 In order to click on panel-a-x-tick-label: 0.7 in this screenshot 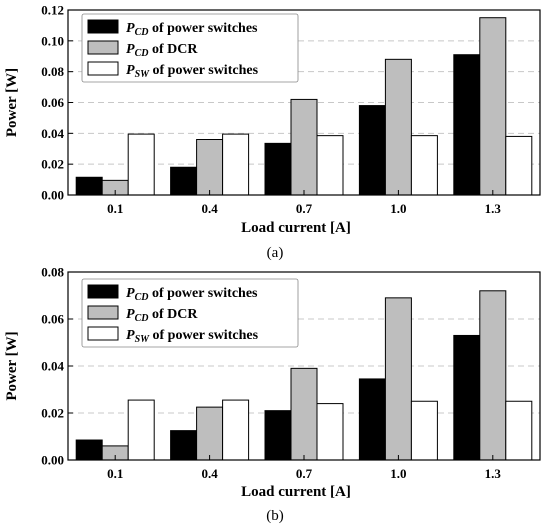, I will do `click(304, 208)`.